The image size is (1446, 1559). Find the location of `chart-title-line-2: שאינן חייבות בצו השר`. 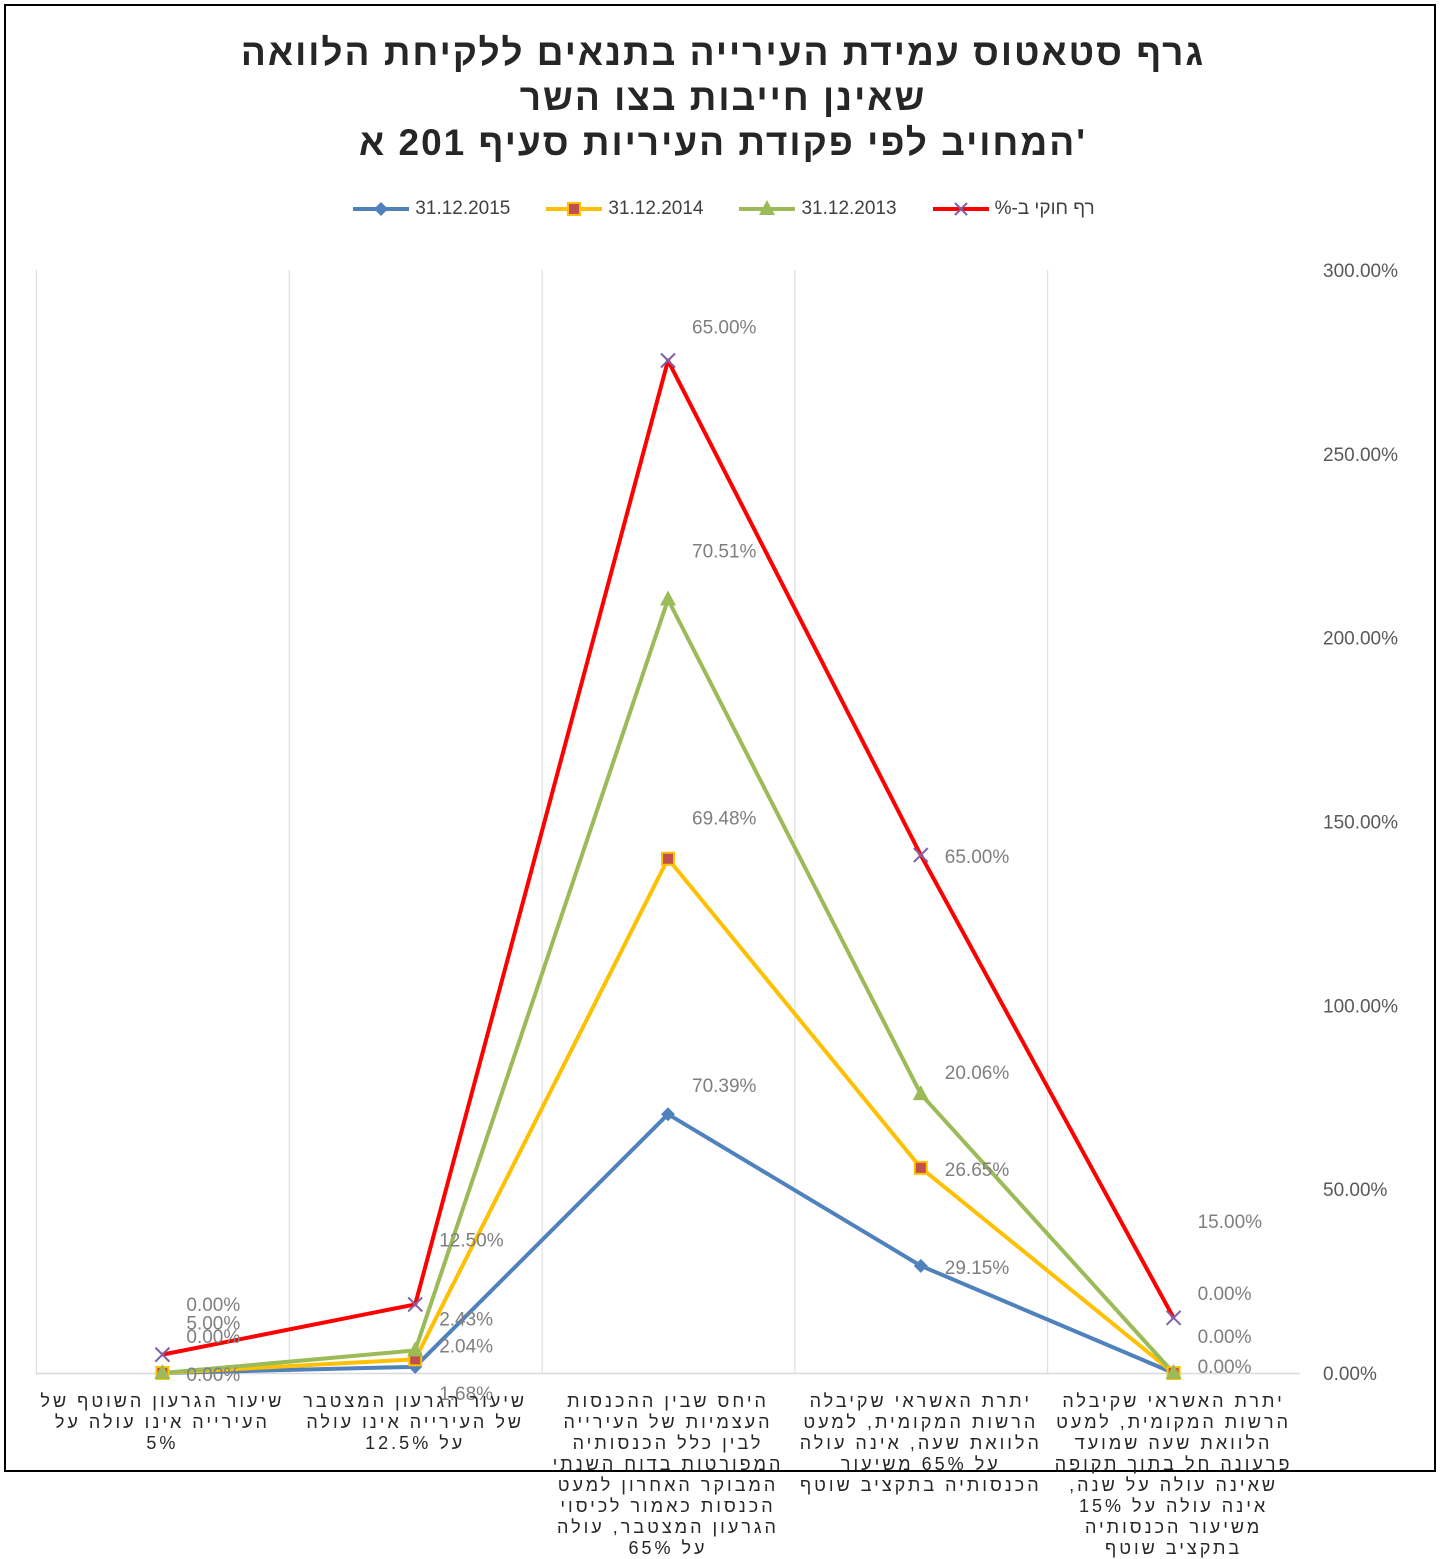

chart-title-line-2: שאינן חייבות בצו השר is located at coordinates (723, 97).